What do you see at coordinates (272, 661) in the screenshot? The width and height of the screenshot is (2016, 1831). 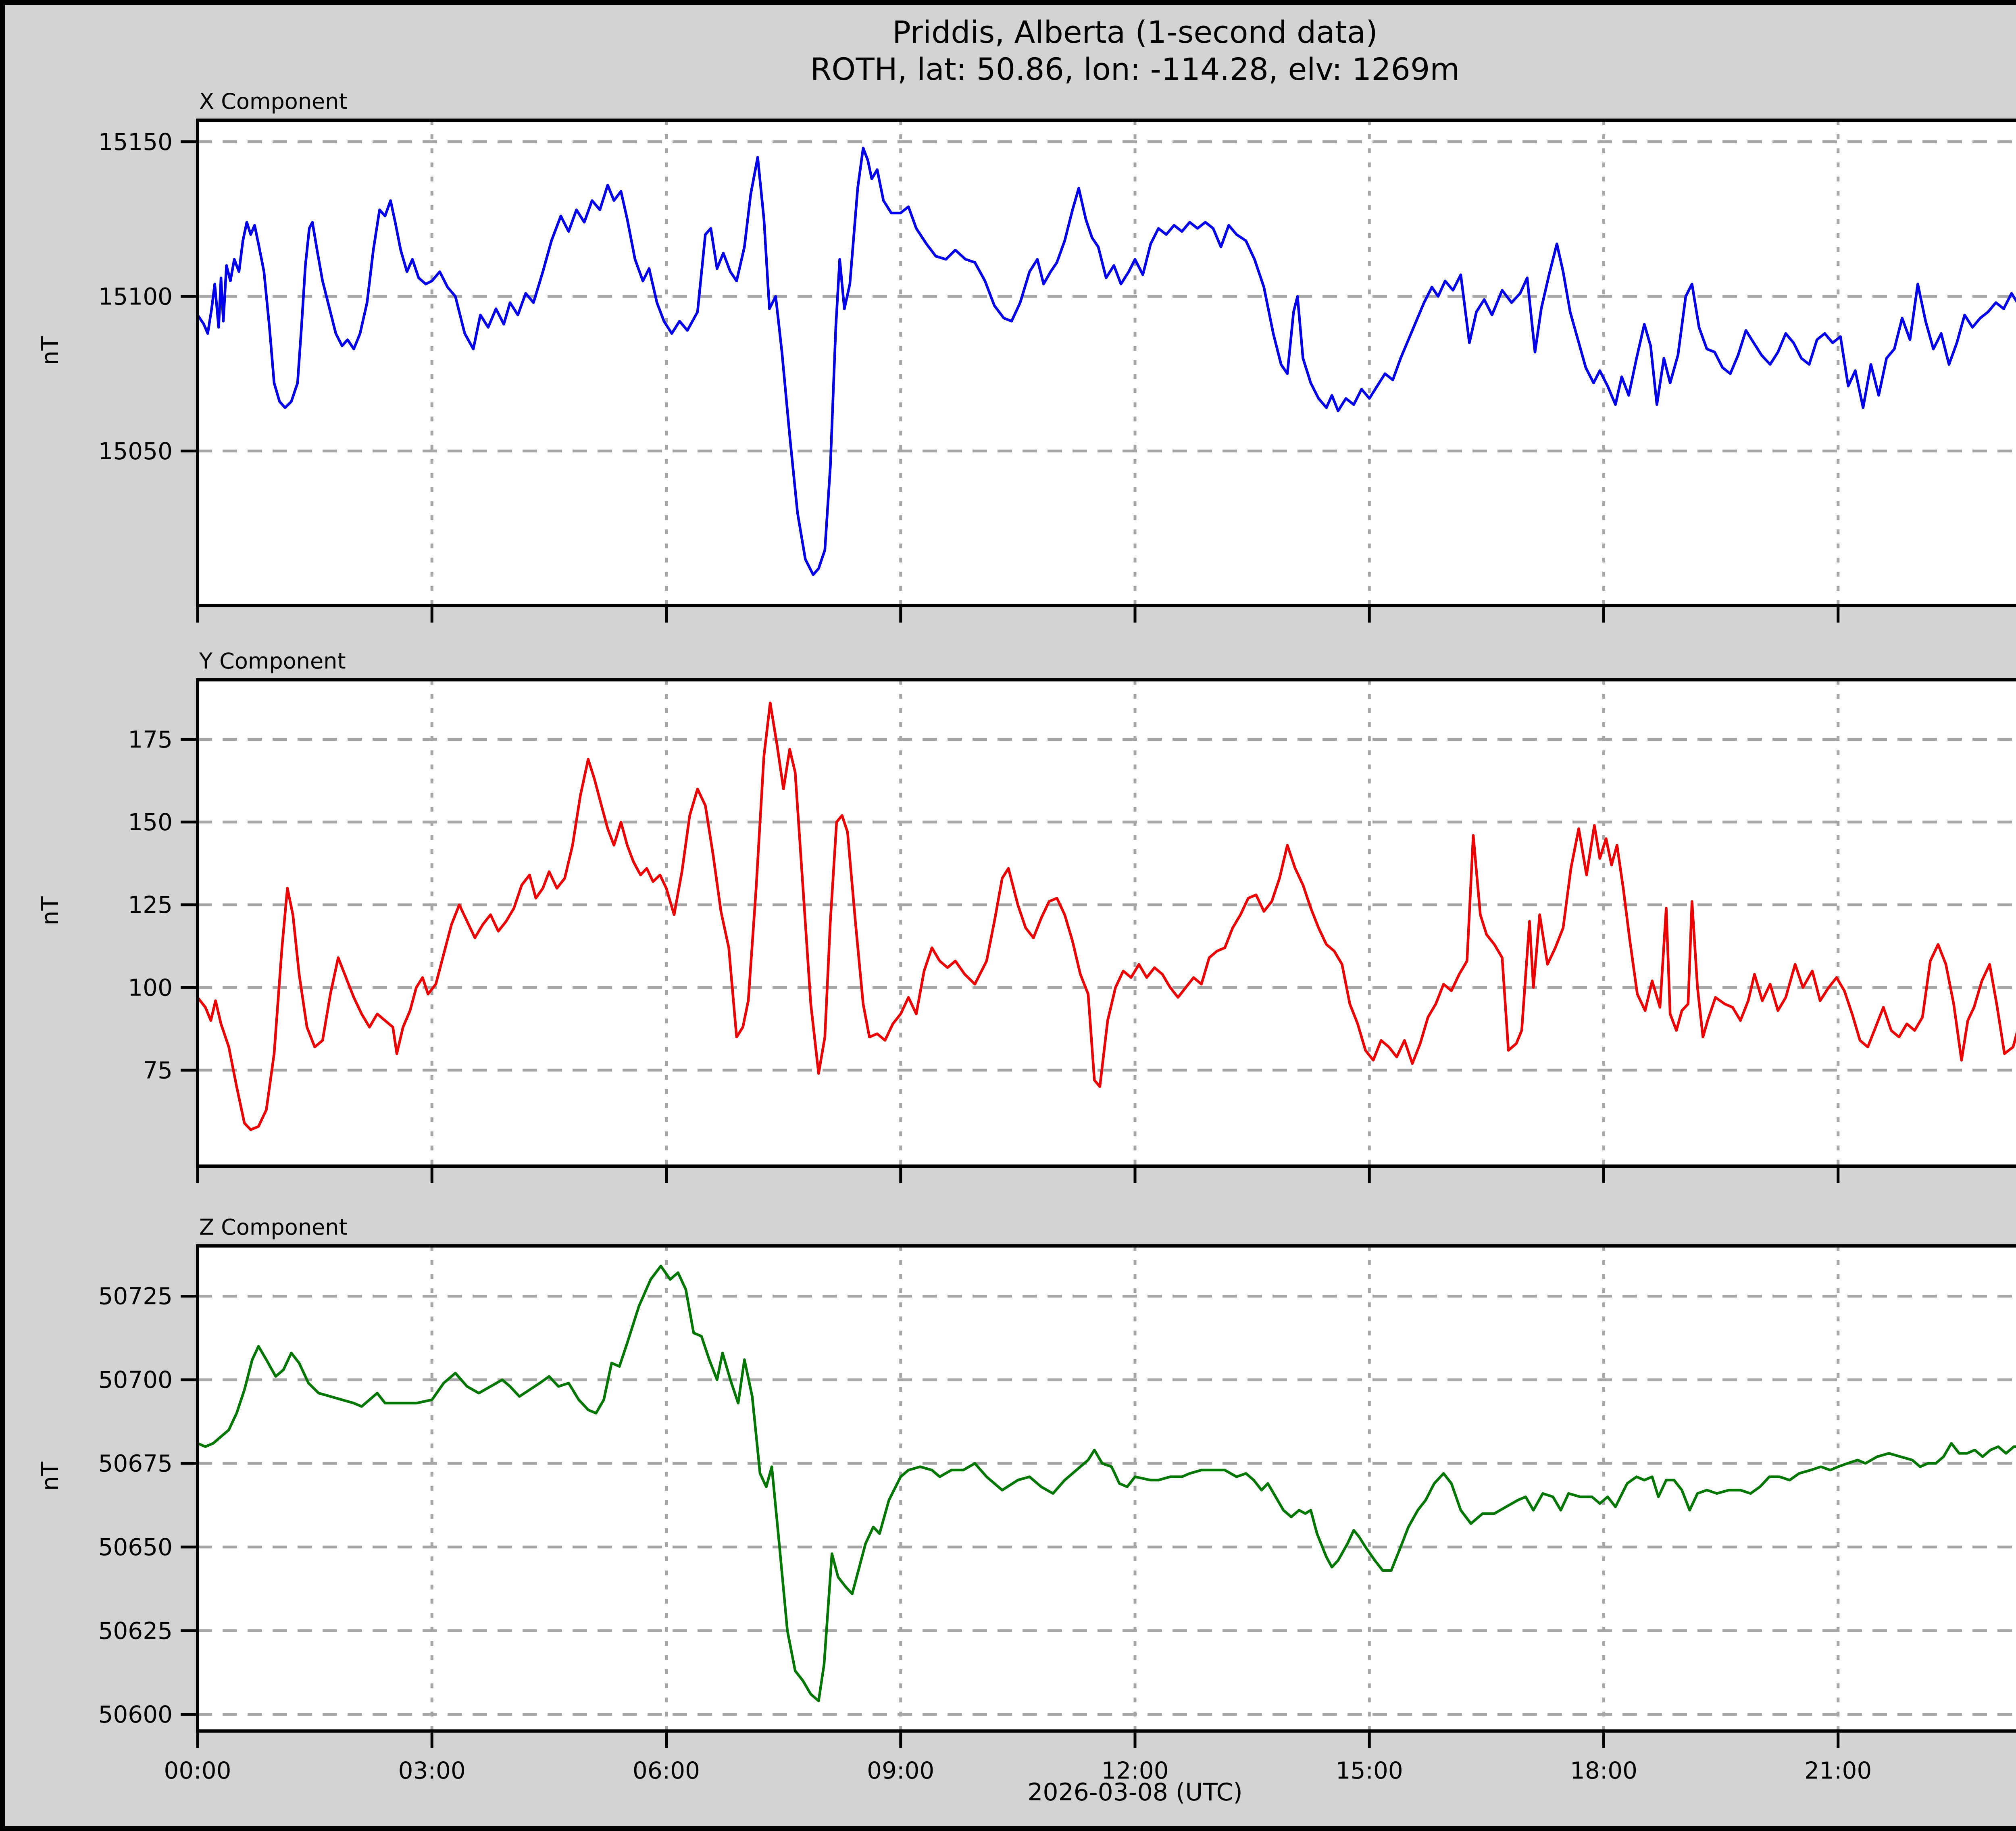 I see `panel-title-y-component: Y Component` at bounding box center [272, 661].